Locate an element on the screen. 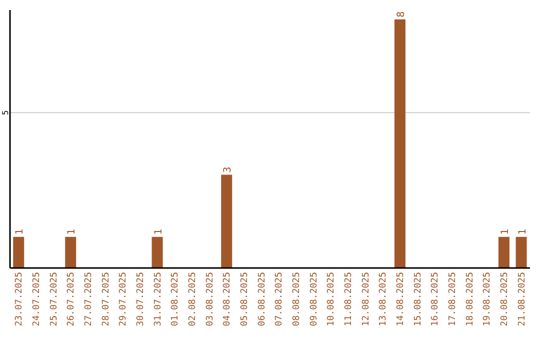 This screenshot has width=540, height=340. x-tick-label: 13.08.2025 is located at coordinates (383, 299).